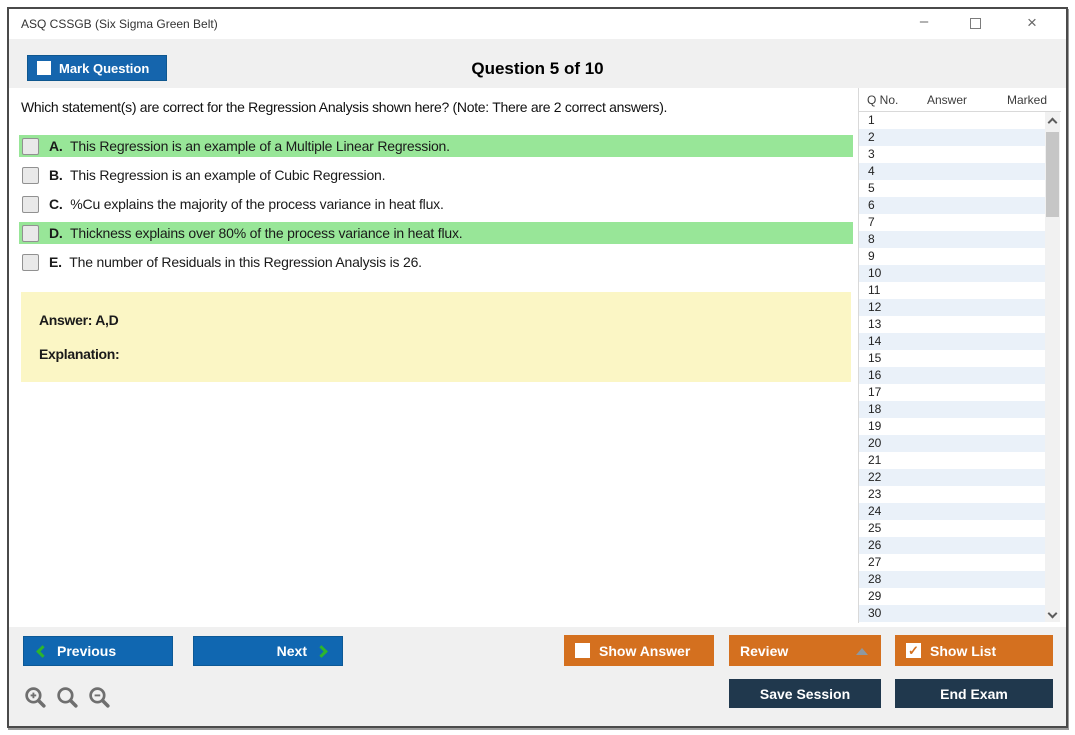 The height and width of the screenshot is (735, 1075). I want to click on question-list-scrollbar, so click(1052, 367).